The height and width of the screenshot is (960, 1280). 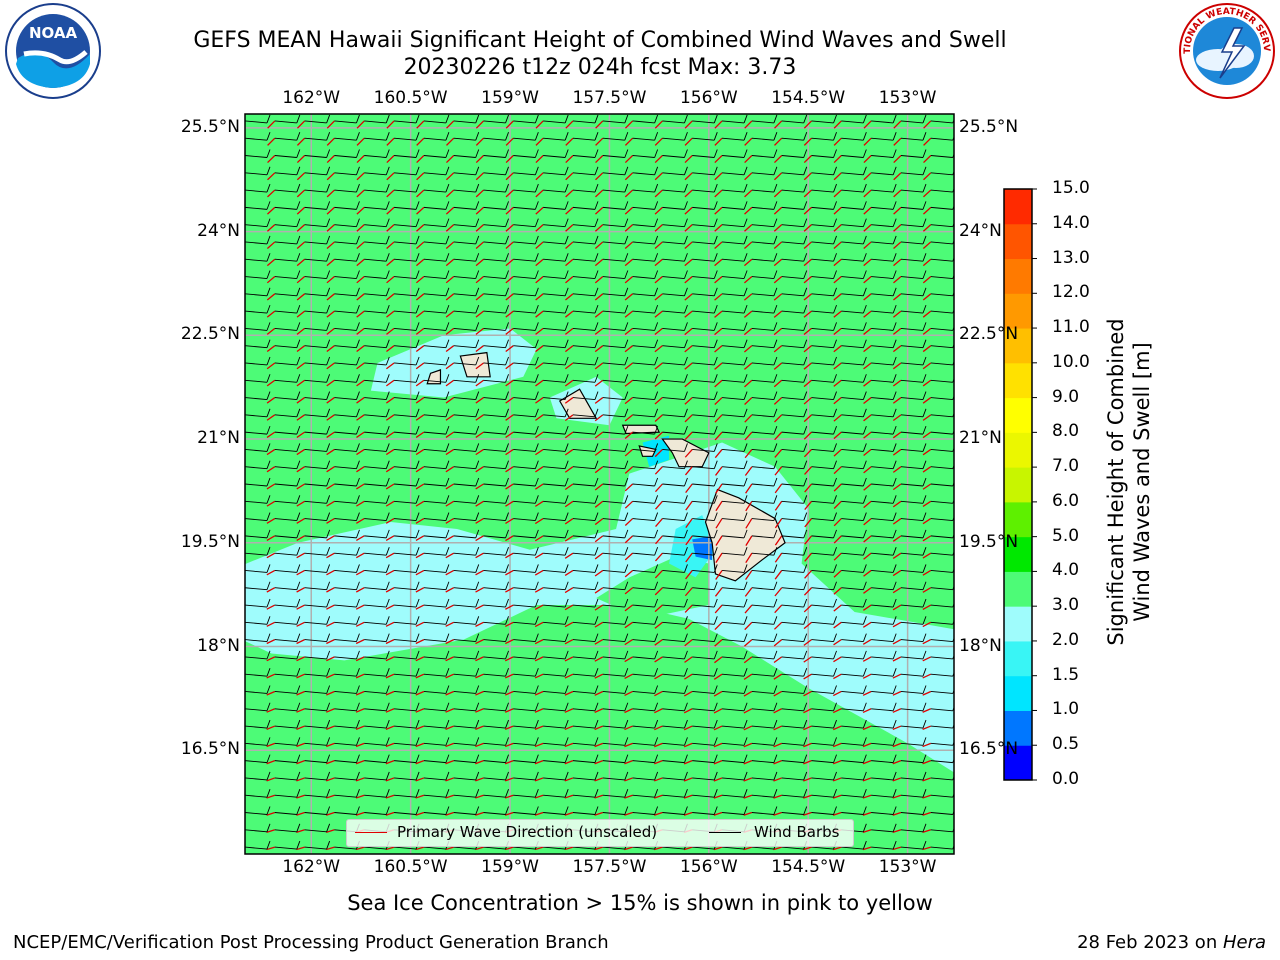 What do you see at coordinates (1066, 500) in the screenshot?
I see `colorbar-tick-label: 6.0` at bounding box center [1066, 500].